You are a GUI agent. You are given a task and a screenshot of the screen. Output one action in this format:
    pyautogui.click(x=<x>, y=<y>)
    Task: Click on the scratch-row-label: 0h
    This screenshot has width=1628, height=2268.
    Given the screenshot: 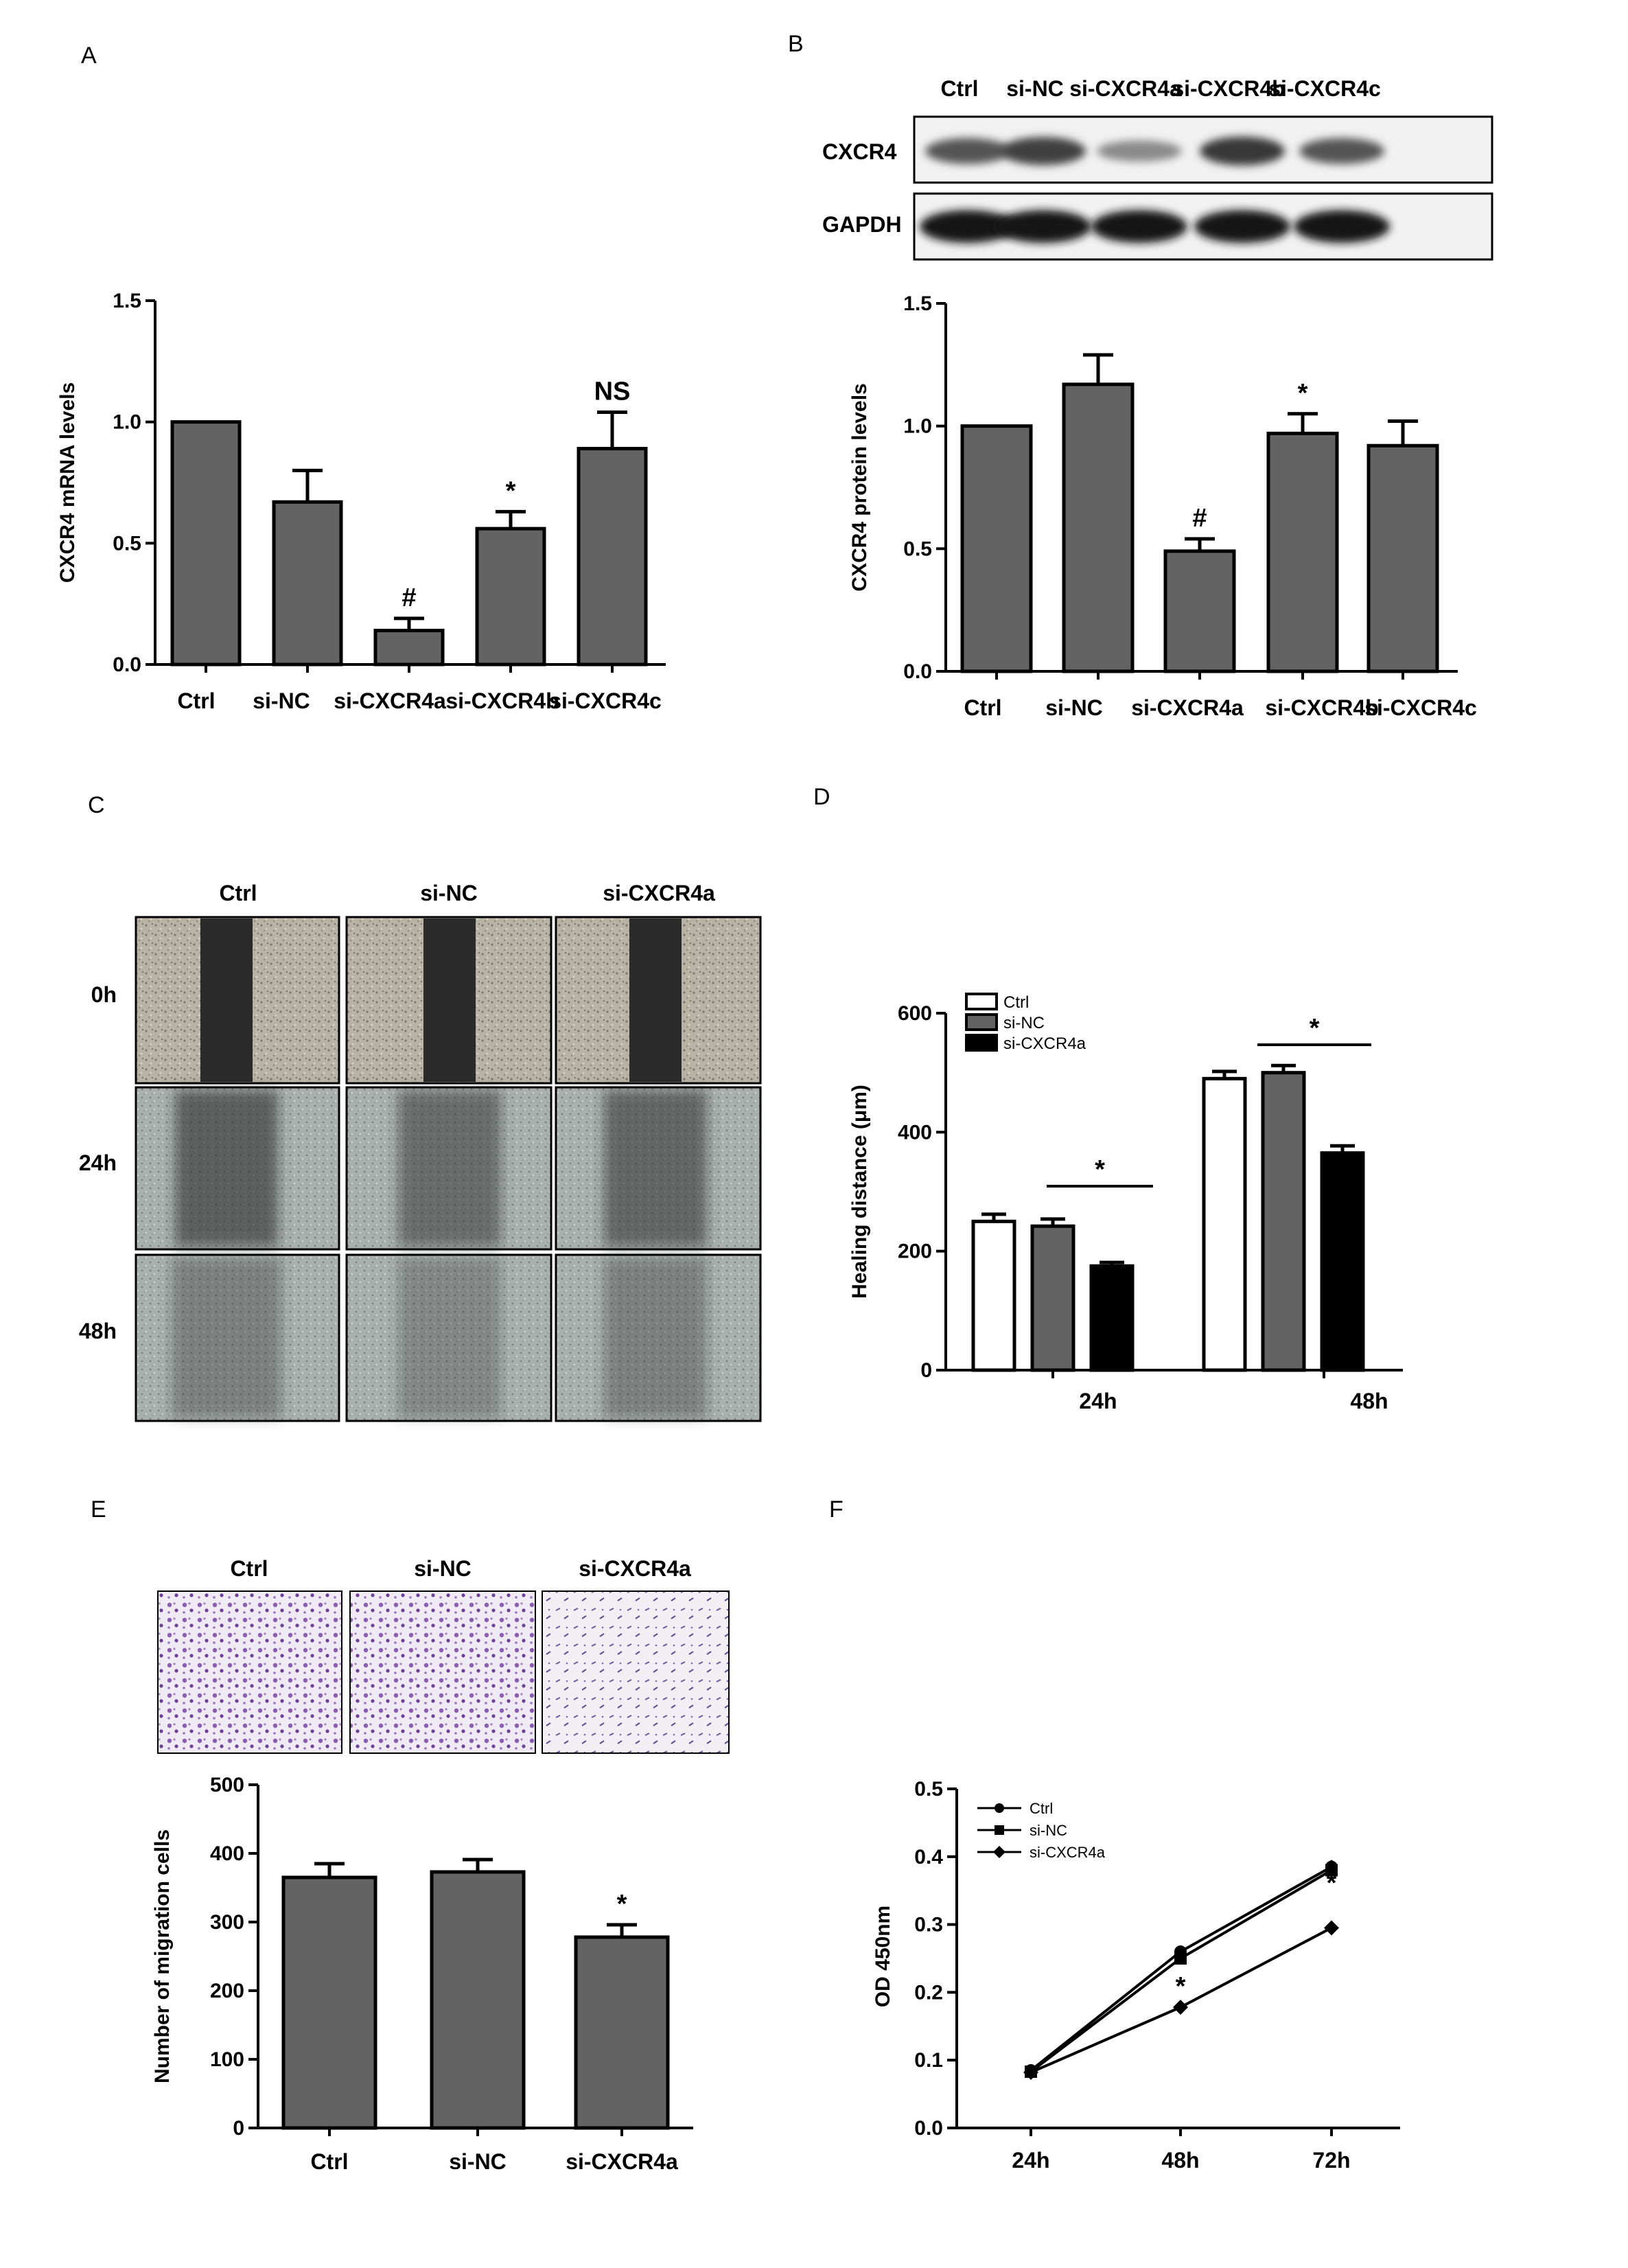 What is the action you would take?
    pyautogui.click(x=104, y=994)
    